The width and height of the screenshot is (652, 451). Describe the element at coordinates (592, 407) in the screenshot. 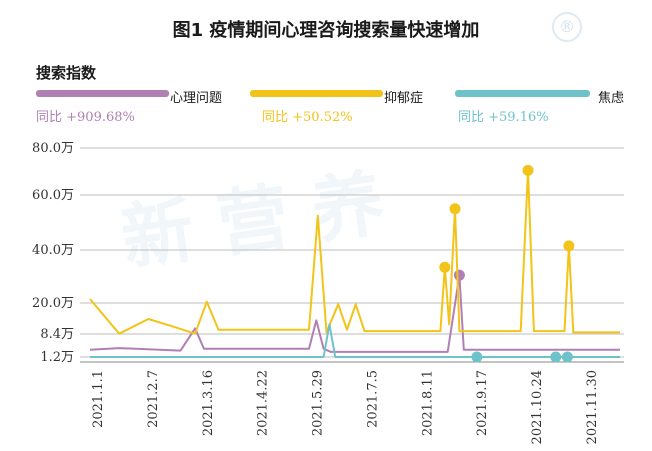

I see `x-tick-label: 2021.11.30` at that location.